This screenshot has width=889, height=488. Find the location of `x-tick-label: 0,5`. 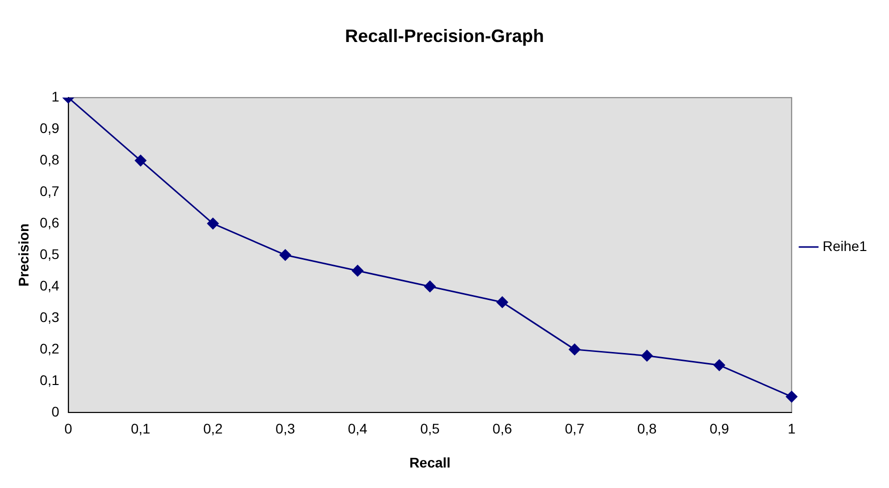

x-tick-label: 0,5 is located at coordinates (430, 428).